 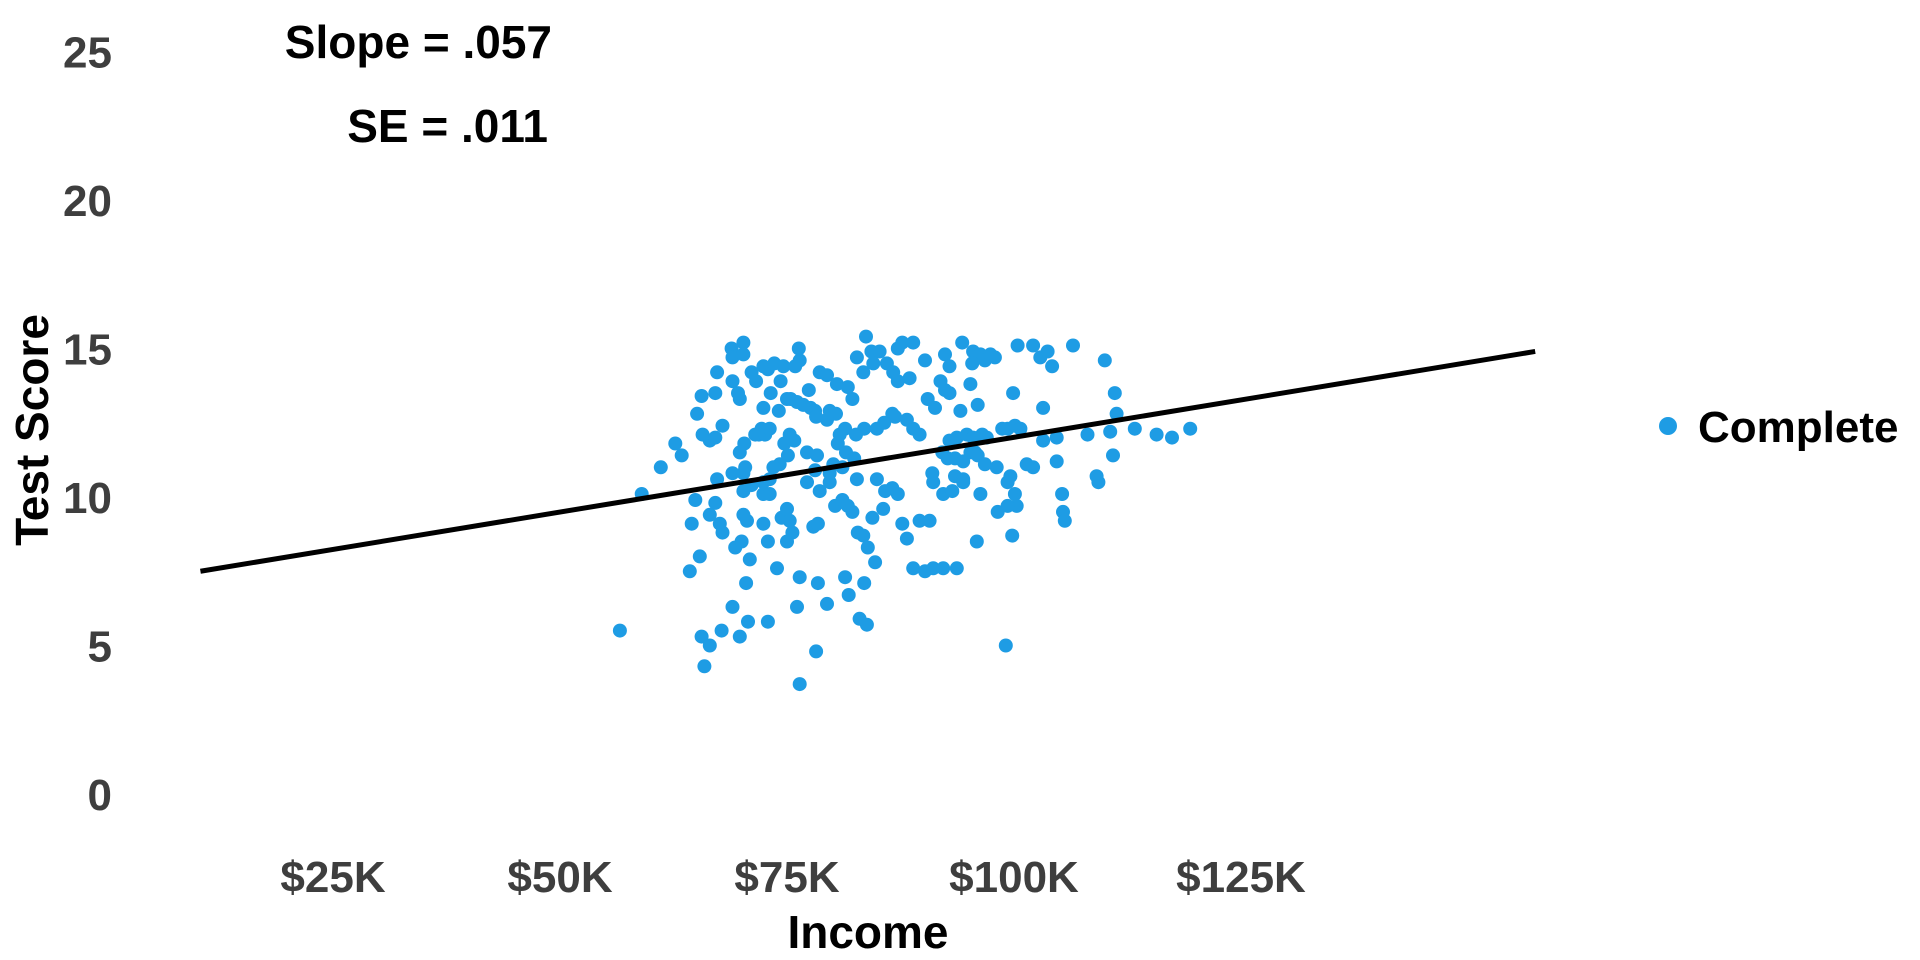 What do you see at coordinates (87, 201) in the screenshot?
I see `y-tick-label: 20` at bounding box center [87, 201].